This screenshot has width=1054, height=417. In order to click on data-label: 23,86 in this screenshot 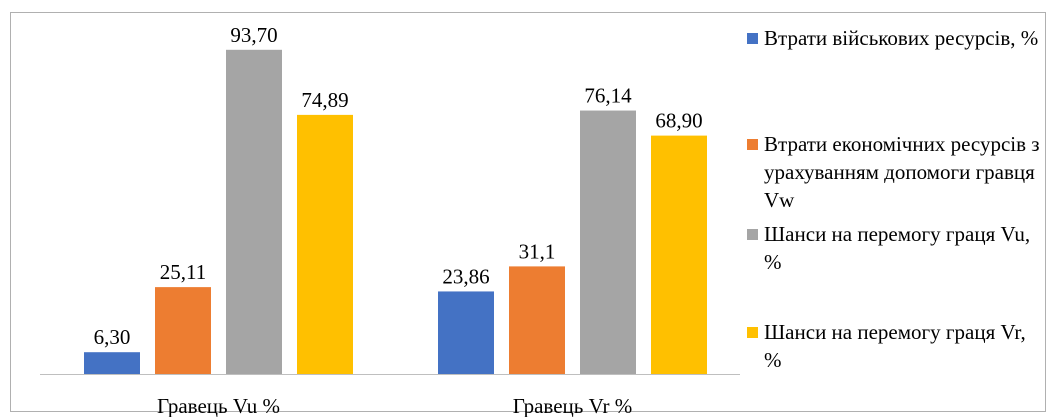, I will do `click(465, 276)`.